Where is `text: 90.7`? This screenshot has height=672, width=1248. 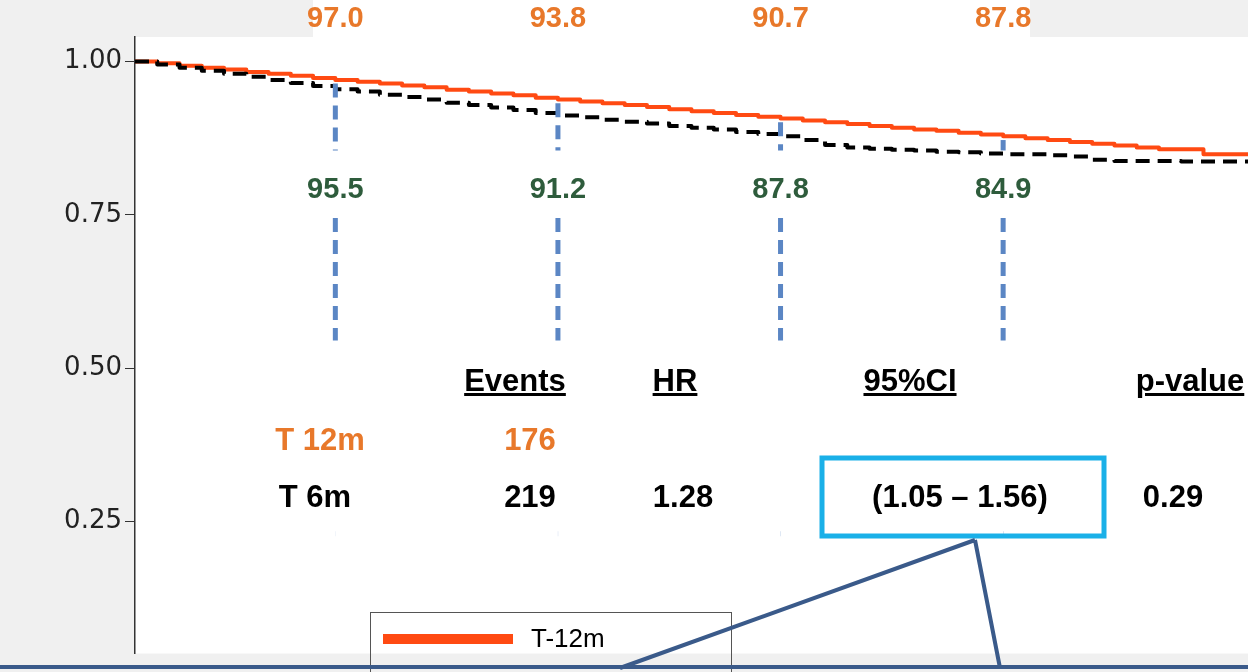 text: 90.7 is located at coordinates (780, 16).